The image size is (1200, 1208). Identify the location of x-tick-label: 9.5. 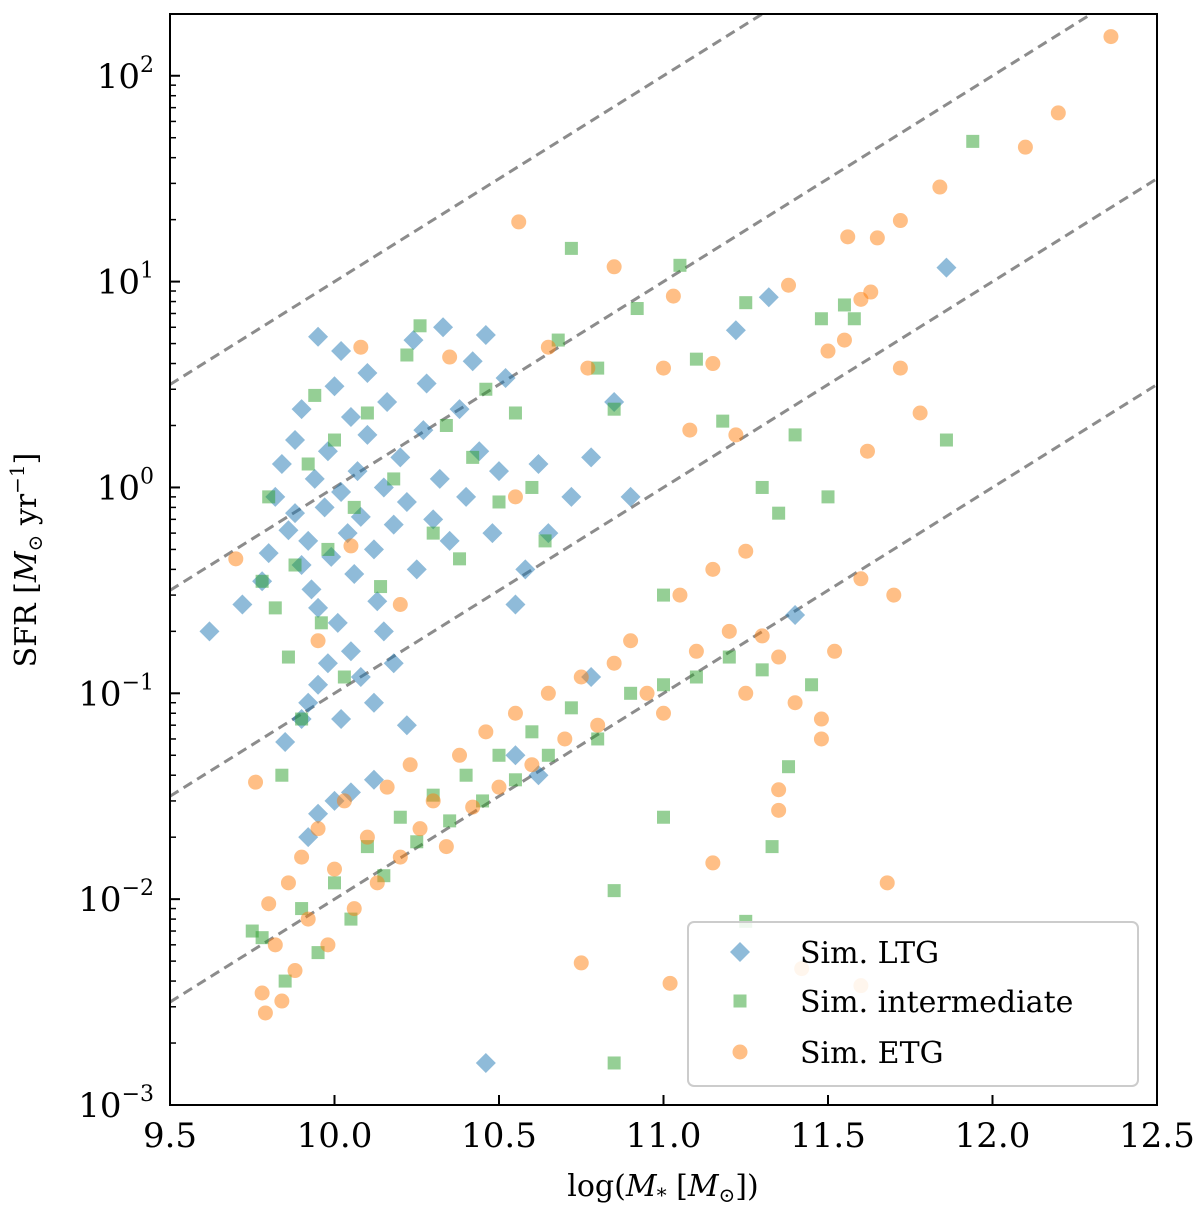
(170, 1136).